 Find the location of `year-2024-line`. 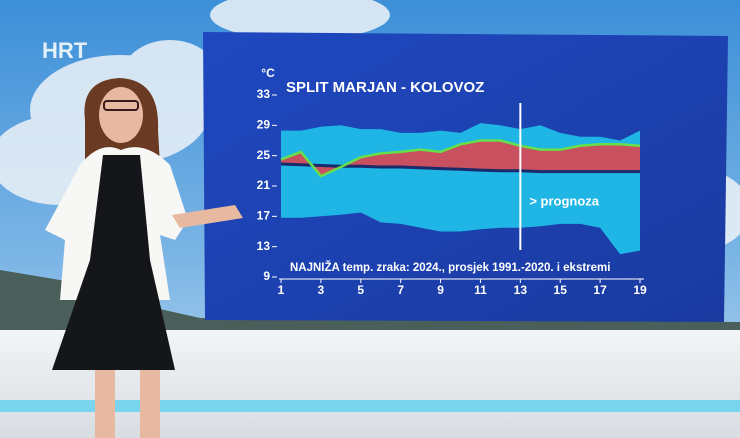

year-2024-line is located at coordinates (460, 158).